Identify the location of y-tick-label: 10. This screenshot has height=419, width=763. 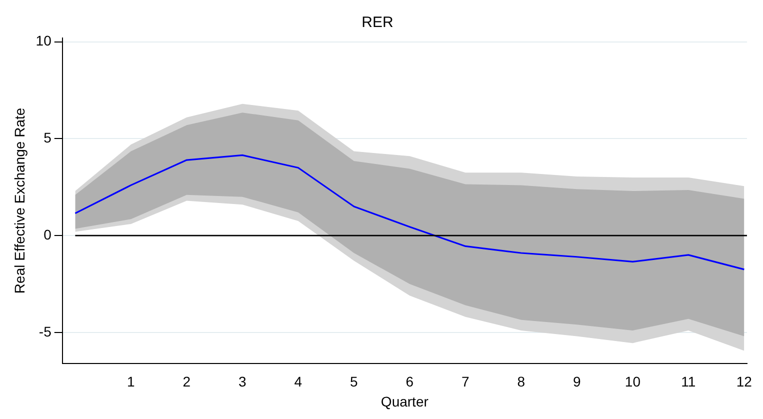
(44, 40).